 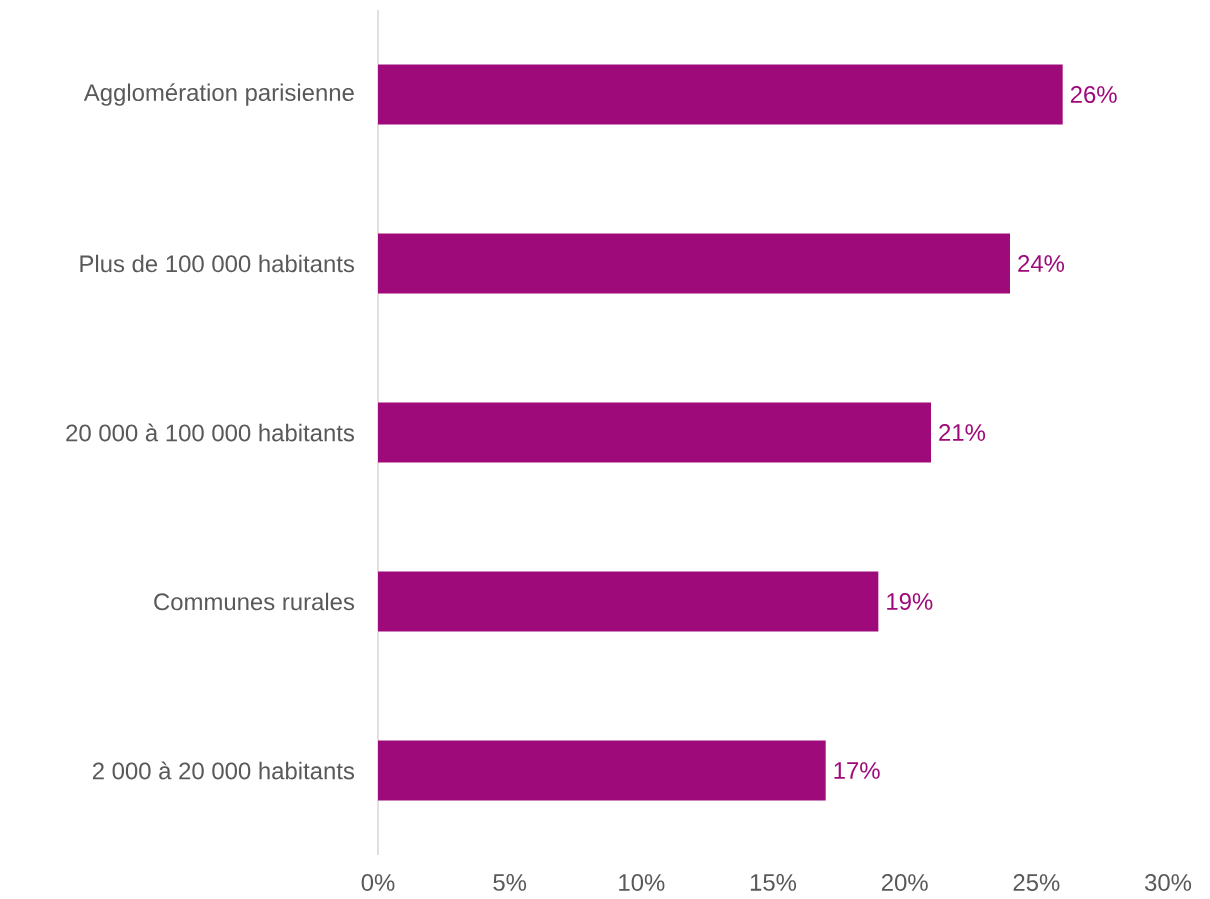 What do you see at coordinates (857, 770) in the screenshot?
I see `data-label: 17%` at bounding box center [857, 770].